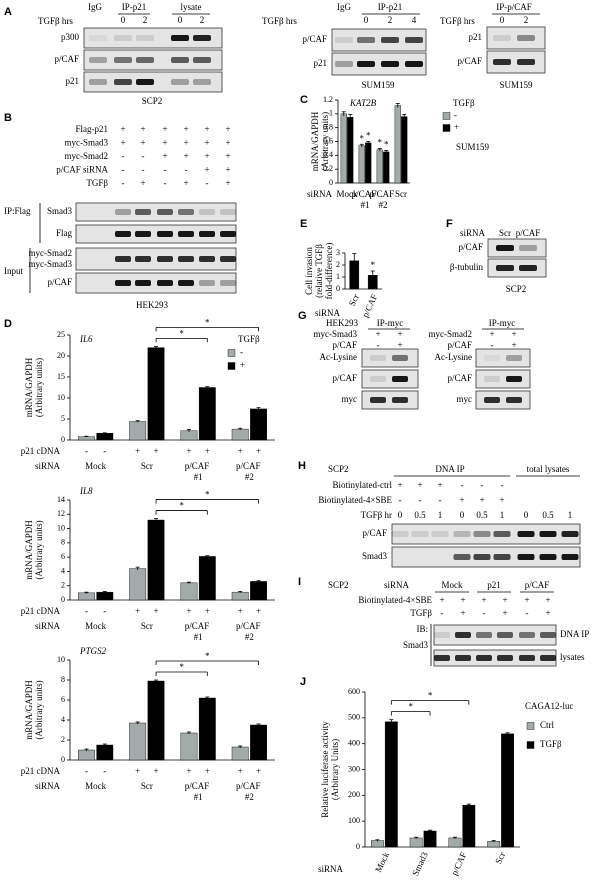 The width and height of the screenshot is (600, 892). I want to click on row-label: myc-Smad3, so click(336, 334).